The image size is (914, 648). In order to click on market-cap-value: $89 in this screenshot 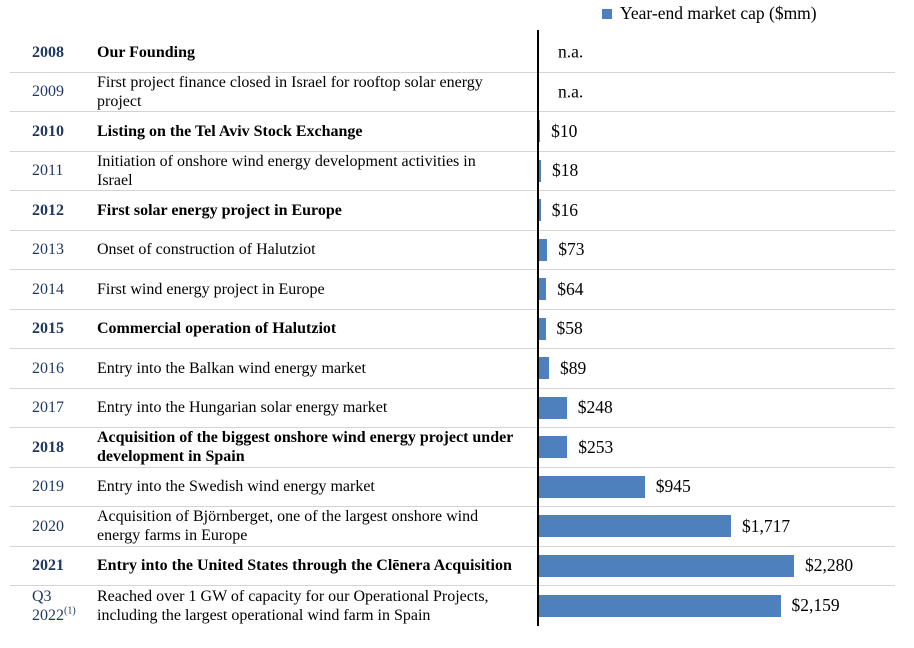, I will do `click(573, 367)`.